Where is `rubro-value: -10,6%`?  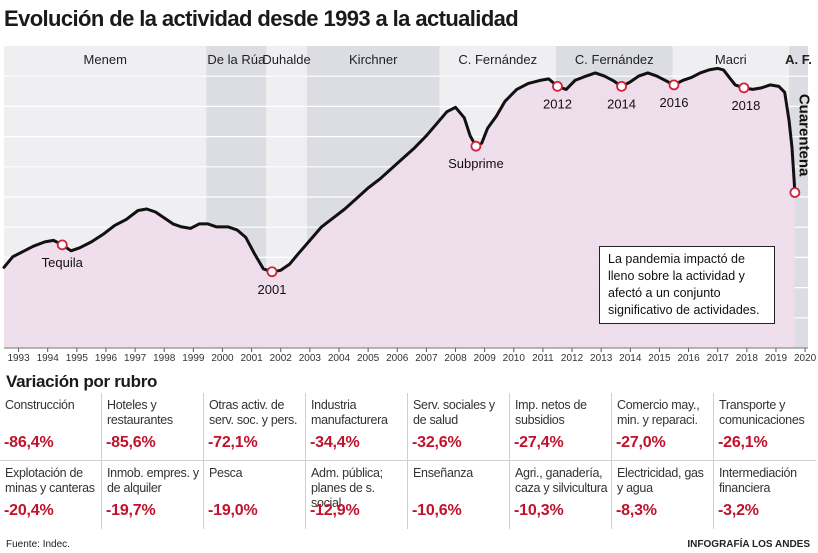 rubro-value: -10,6% is located at coordinates (437, 510).